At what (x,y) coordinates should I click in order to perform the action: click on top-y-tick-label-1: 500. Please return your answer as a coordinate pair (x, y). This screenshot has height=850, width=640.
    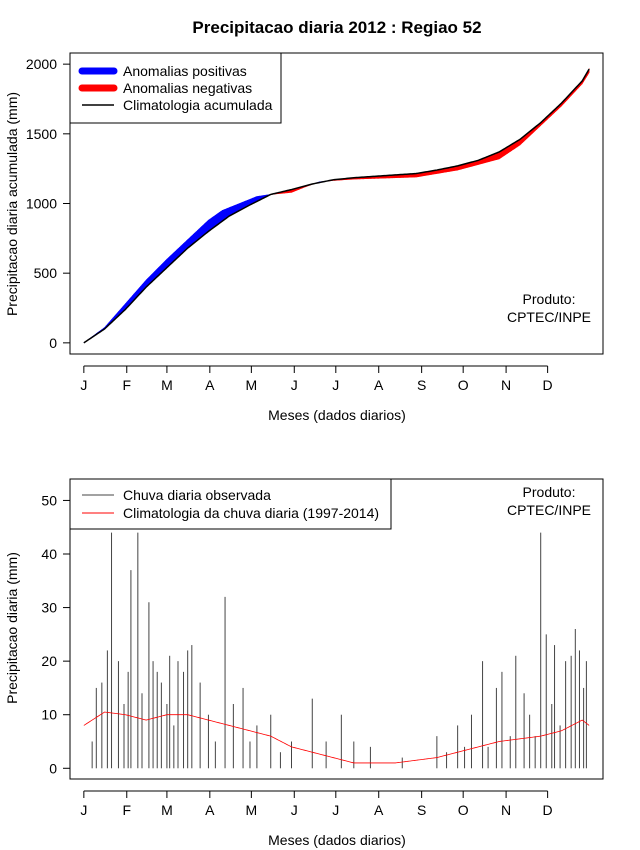
    Looking at the image, I should click on (46, 273).